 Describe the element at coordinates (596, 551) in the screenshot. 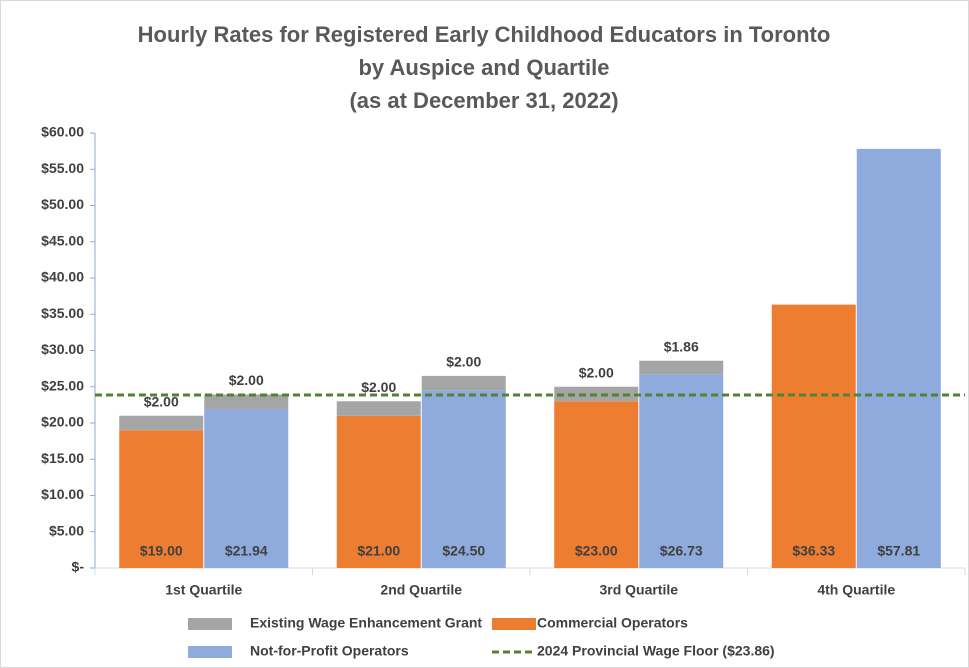

I see `bar-value-label: $23.00` at that location.